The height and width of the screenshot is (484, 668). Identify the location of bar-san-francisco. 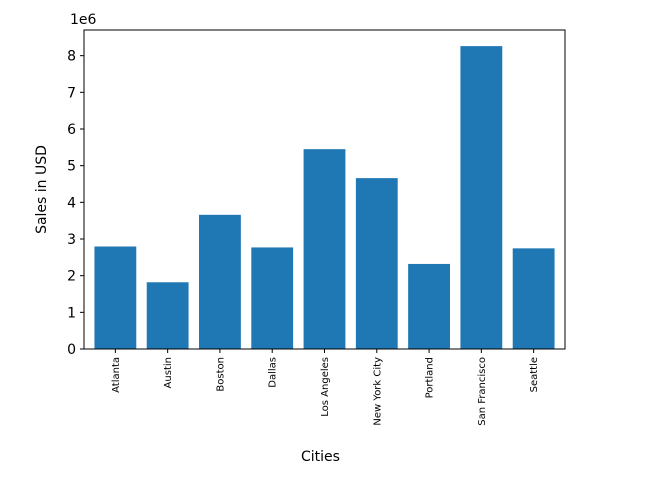
(481, 198).